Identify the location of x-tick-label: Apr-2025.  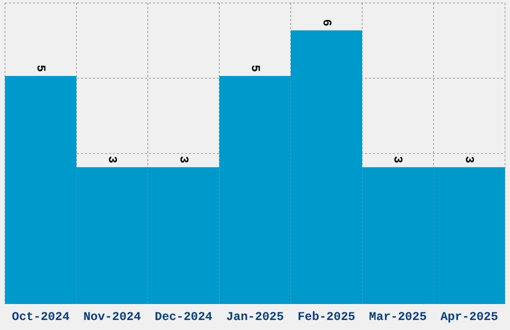
(469, 317).